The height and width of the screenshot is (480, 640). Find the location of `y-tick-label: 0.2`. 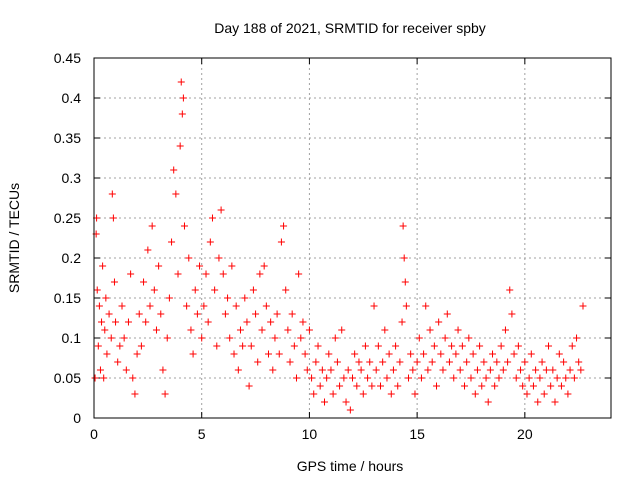

y-tick-label: 0.2 is located at coordinates (72, 258).